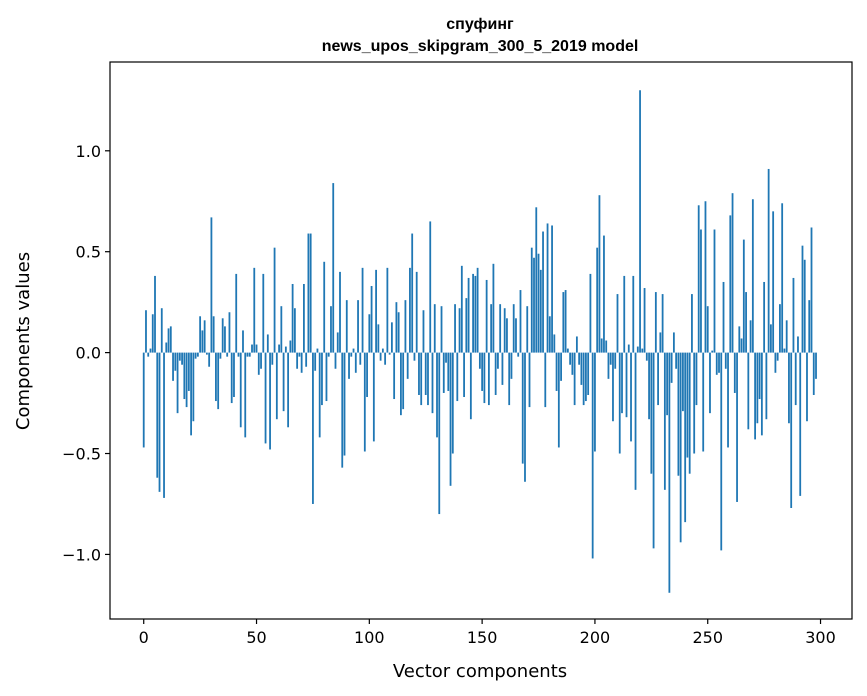 The width and height of the screenshot is (867, 696). What do you see at coordinates (23, 341) in the screenshot?
I see `y-axis-label: Components values` at bounding box center [23, 341].